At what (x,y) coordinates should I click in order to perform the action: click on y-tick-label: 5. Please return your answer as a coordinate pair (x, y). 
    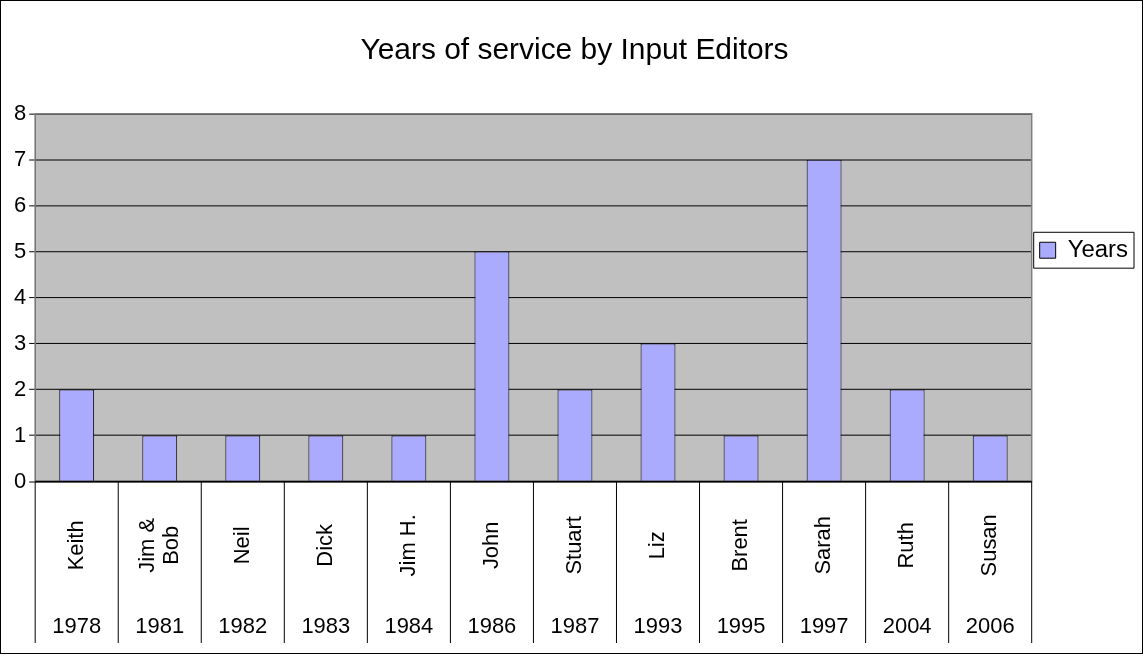
    Looking at the image, I should click on (20, 250).